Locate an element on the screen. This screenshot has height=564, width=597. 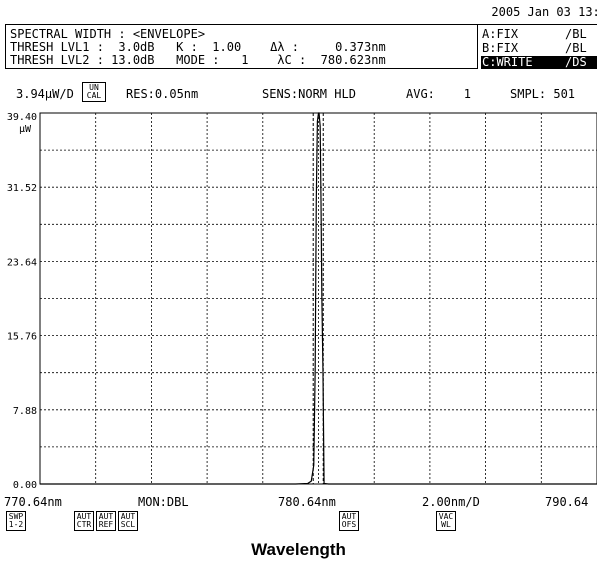
trace-c-label: C:WRITE is located at coordinates (507, 62).